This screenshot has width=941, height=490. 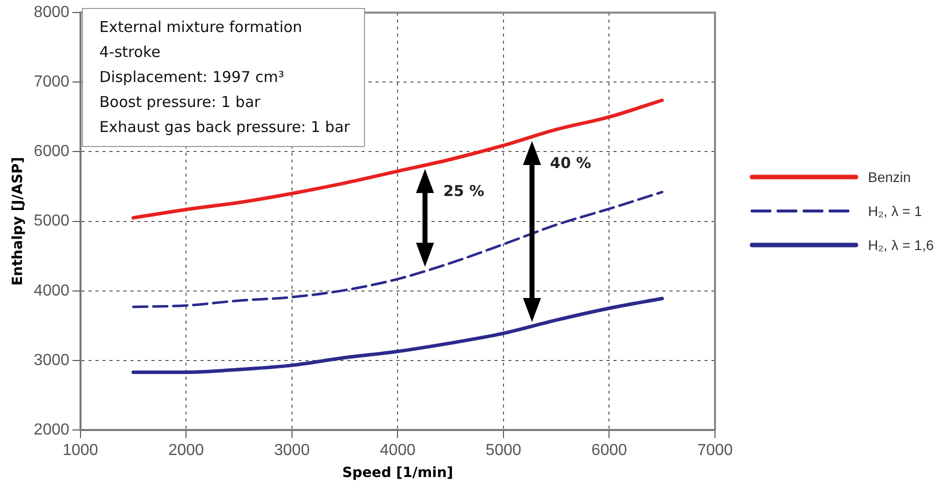 I want to click on x-tick-label: 1000, so click(x=80, y=451).